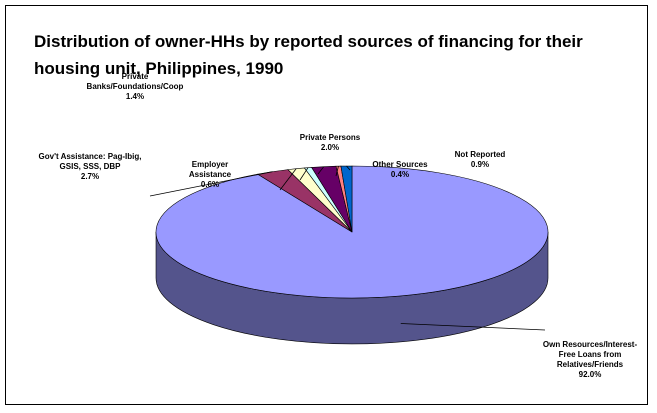  Describe the element at coordinates (590, 374) in the screenshot. I see `label-value: 92.0%` at that location.